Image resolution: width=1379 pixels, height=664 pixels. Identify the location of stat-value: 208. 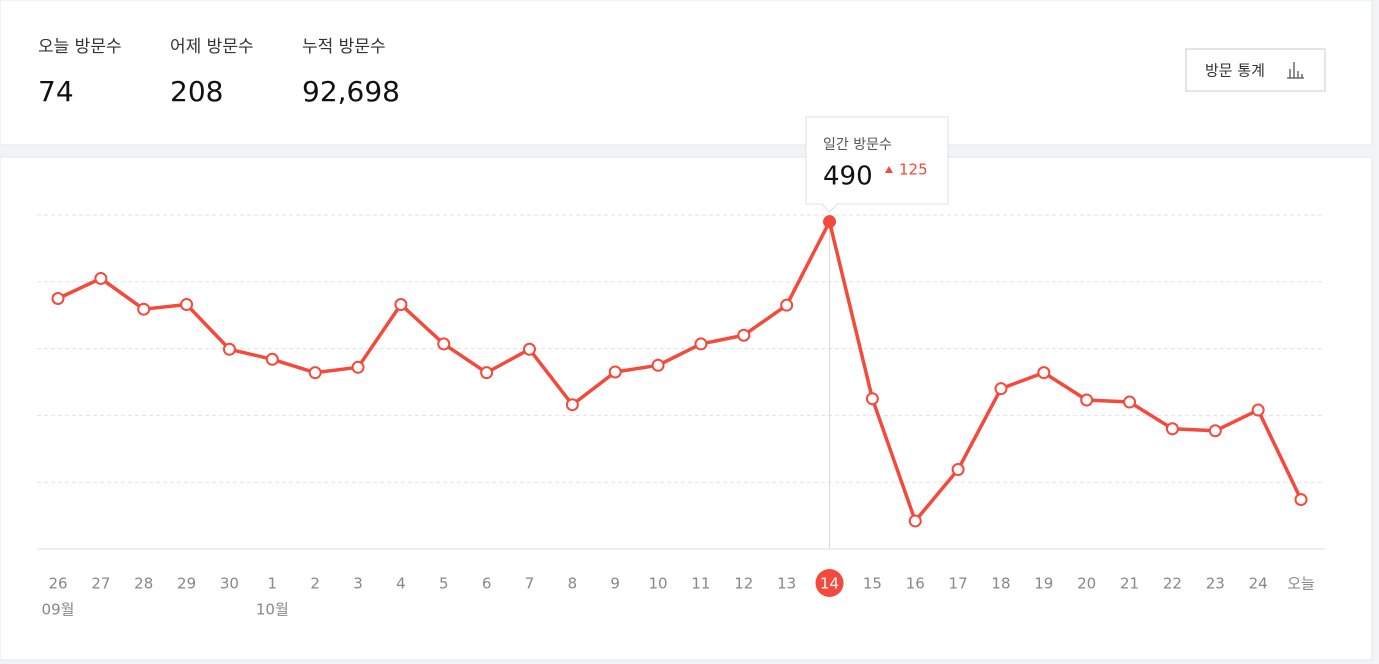
(196, 91).